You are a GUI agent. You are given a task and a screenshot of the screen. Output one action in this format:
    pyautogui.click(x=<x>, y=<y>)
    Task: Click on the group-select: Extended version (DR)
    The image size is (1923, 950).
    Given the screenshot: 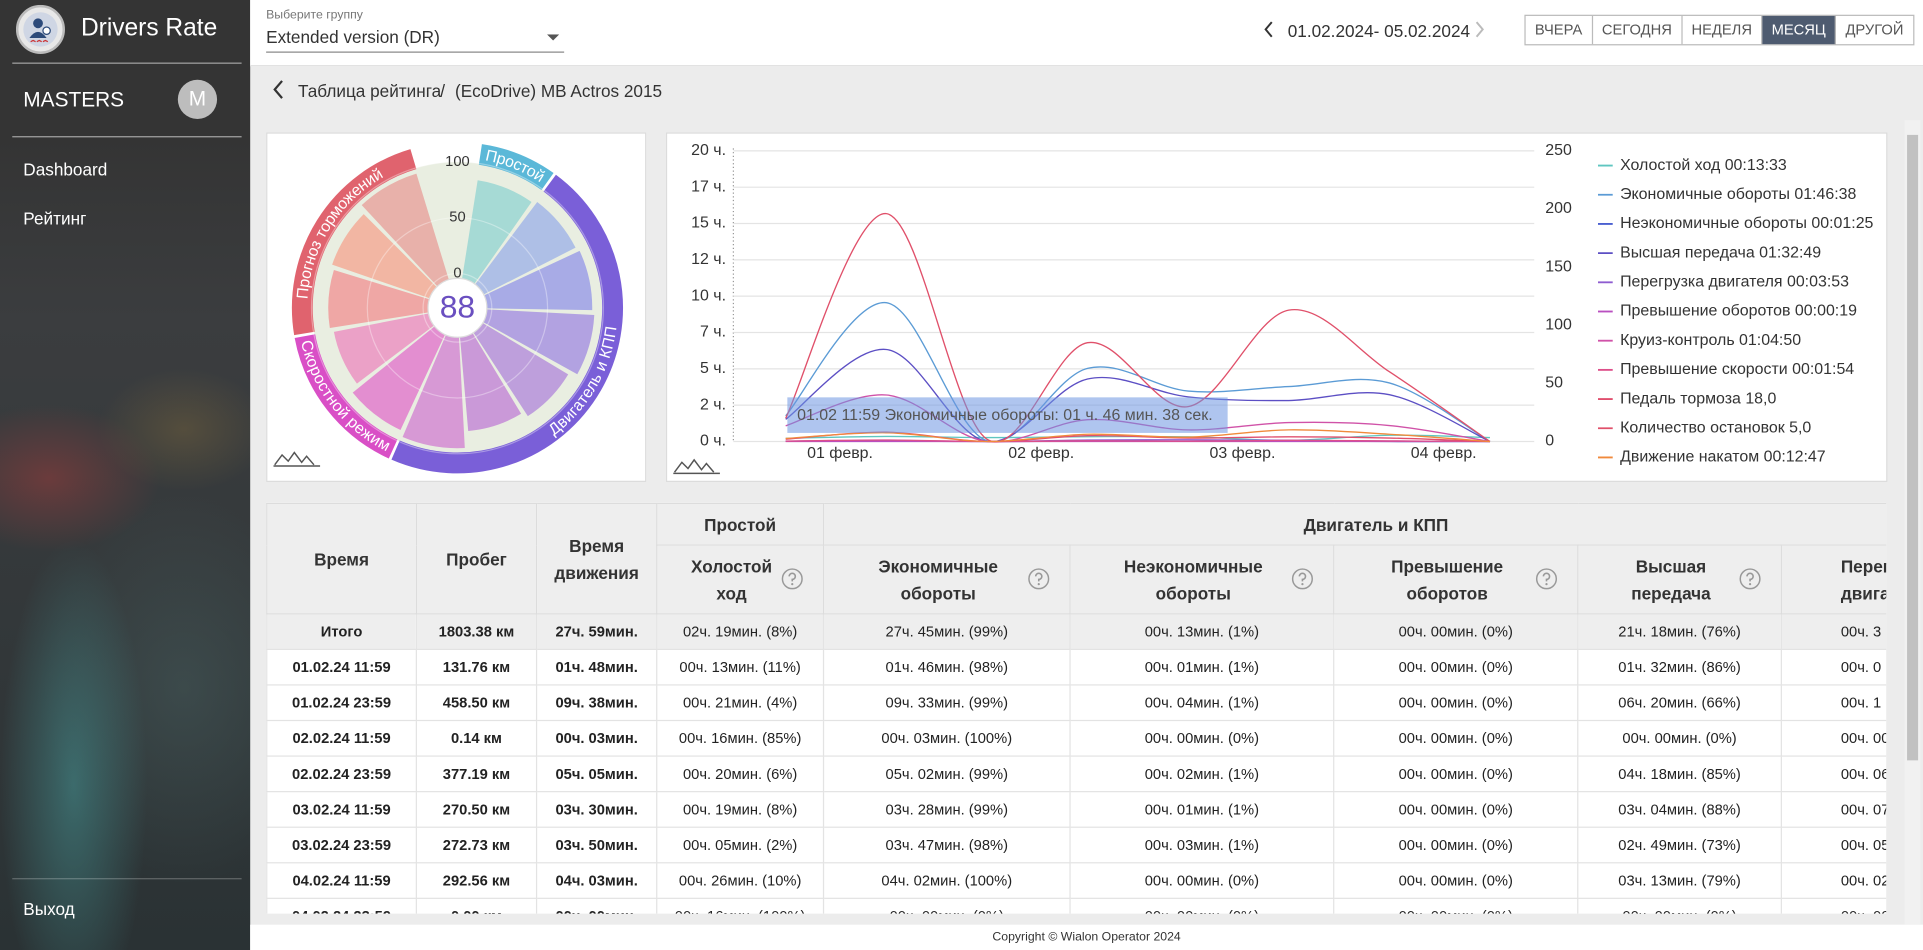 What is the action you would take?
    pyautogui.click(x=415, y=40)
    